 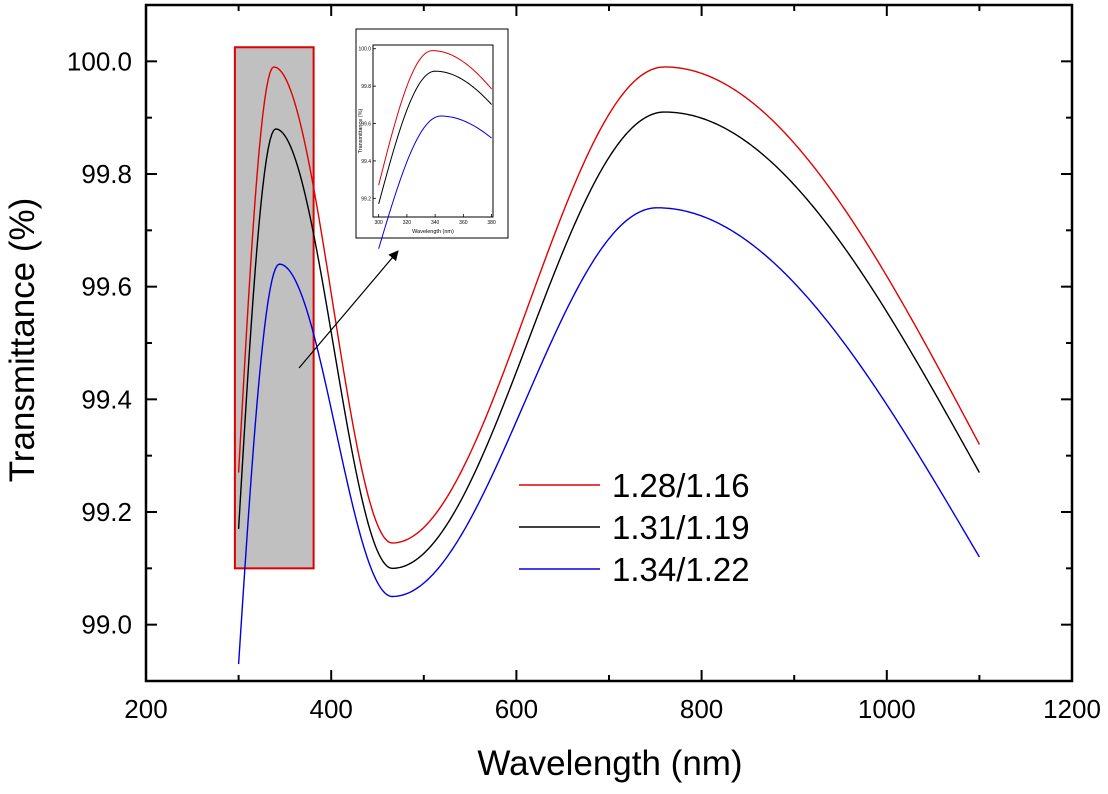 I want to click on inset-y-tick-label: 100.0, so click(x=364, y=50).